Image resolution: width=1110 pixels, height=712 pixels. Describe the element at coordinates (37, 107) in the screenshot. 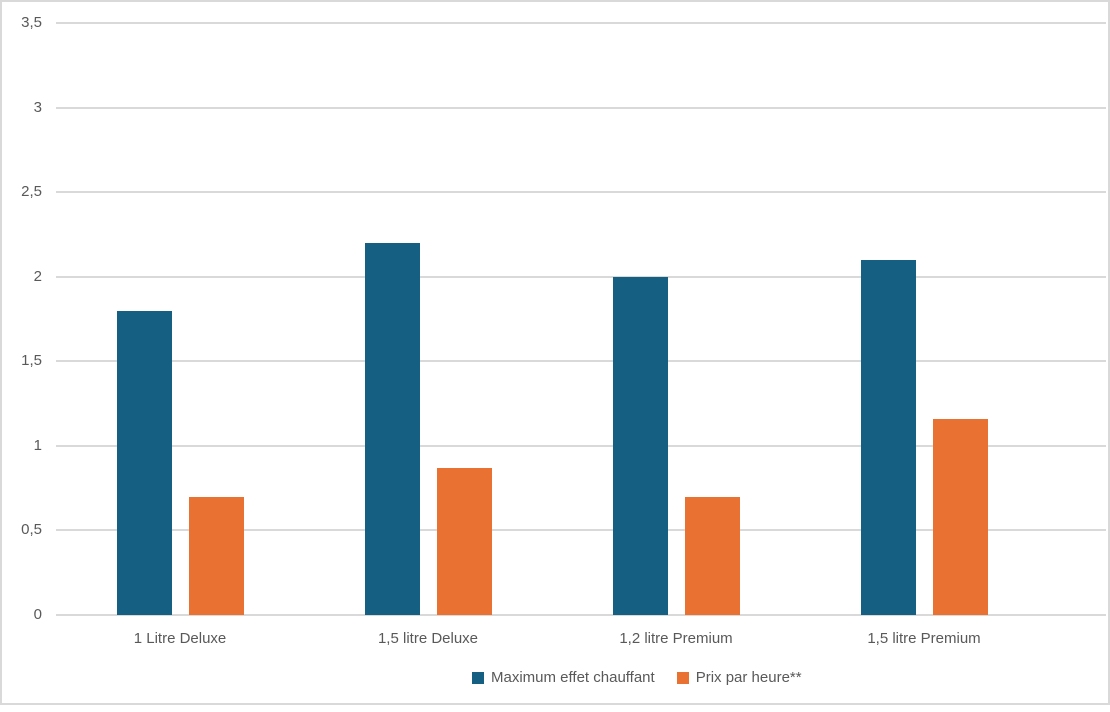

I see `y-axis-tick-label: 3` at that location.